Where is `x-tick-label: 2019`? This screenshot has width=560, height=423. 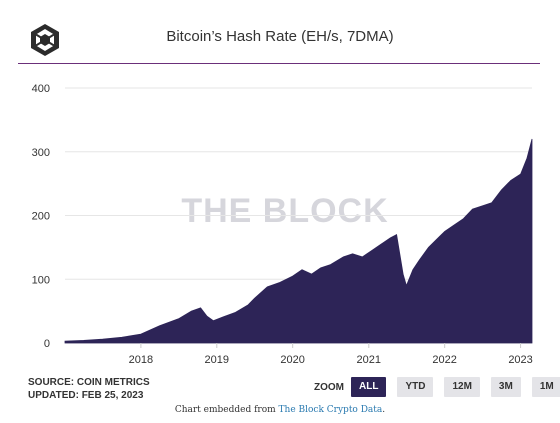 x-tick-label: 2019 is located at coordinates (217, 360).